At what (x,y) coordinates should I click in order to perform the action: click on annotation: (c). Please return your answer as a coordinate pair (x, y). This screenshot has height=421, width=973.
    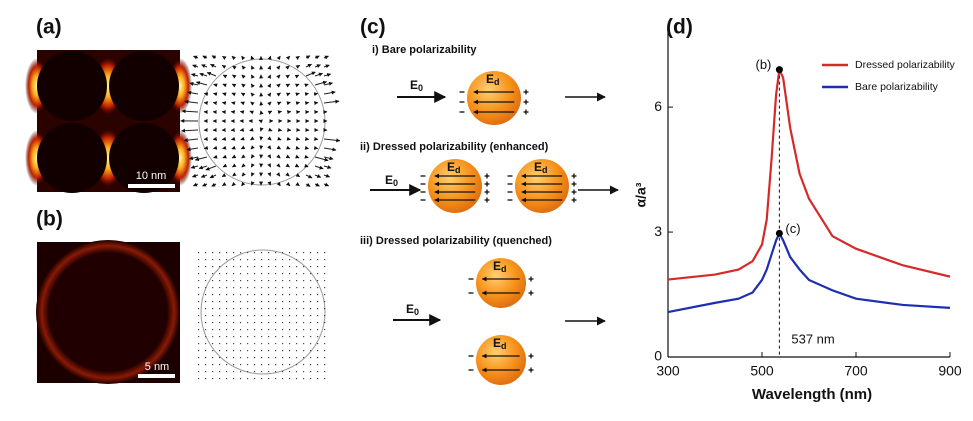
    Looking at the image, I should click on (792, 228).